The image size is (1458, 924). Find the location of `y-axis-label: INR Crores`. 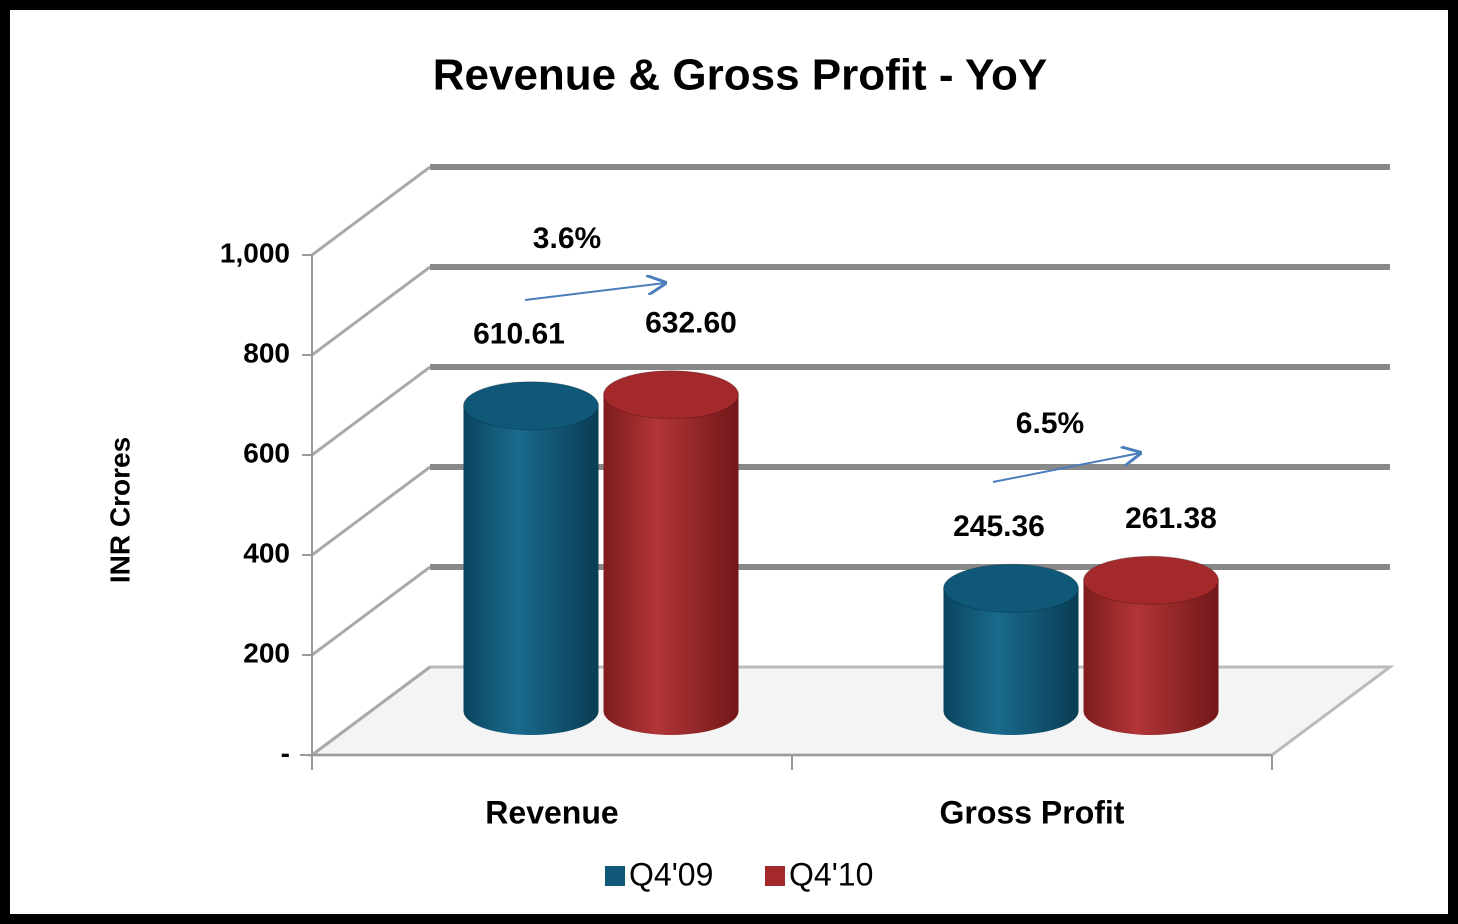

y-axis-label: INR Crores is located at coordinates (119, 510).